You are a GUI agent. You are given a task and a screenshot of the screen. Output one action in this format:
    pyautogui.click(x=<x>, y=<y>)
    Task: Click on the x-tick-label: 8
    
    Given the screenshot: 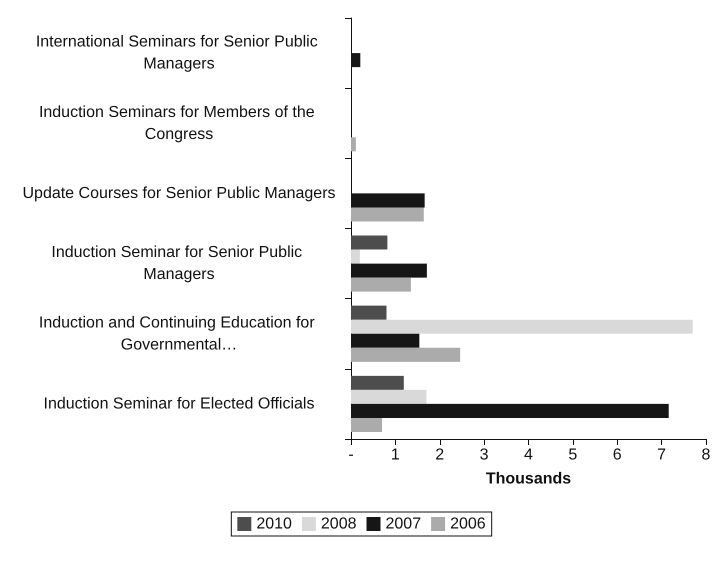 What is the action you would take?
    pyautogui.click(x=706, y=455)
    